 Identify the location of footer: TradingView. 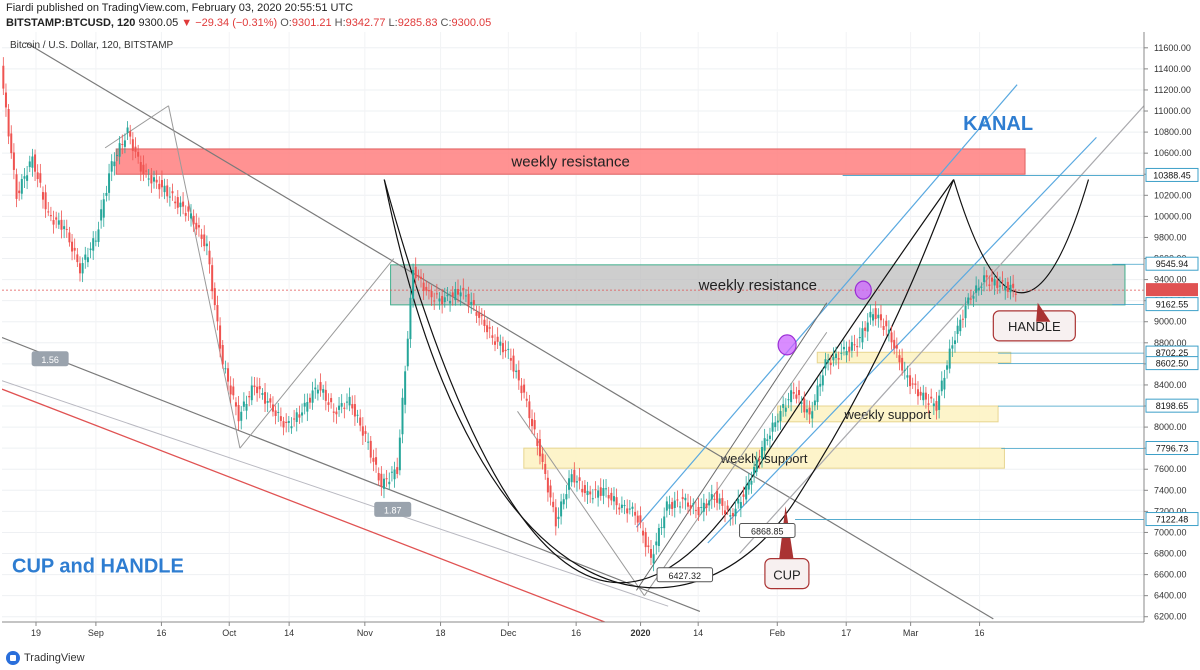
(45, 658).